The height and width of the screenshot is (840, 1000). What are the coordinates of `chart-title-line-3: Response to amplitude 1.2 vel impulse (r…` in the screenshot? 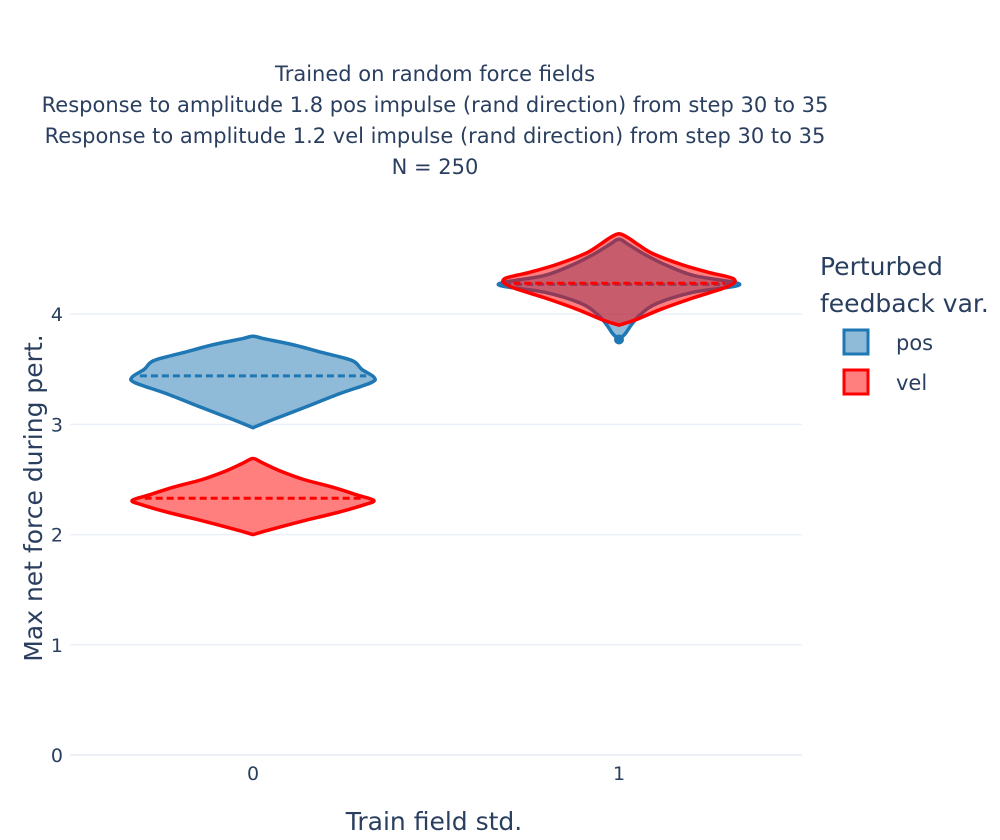 It's located at (435, 136).